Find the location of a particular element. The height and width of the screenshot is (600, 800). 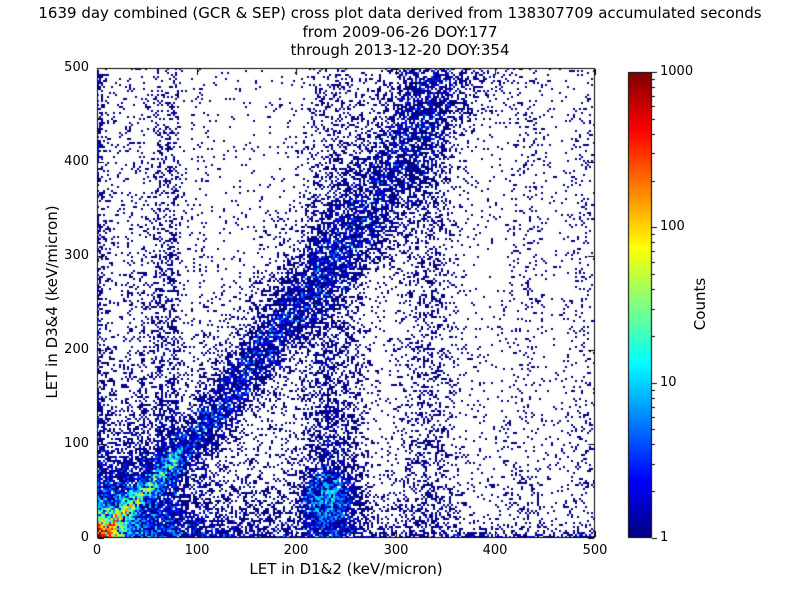

colorbar-tick-label: 1000 is located at coordinates (677, 71).